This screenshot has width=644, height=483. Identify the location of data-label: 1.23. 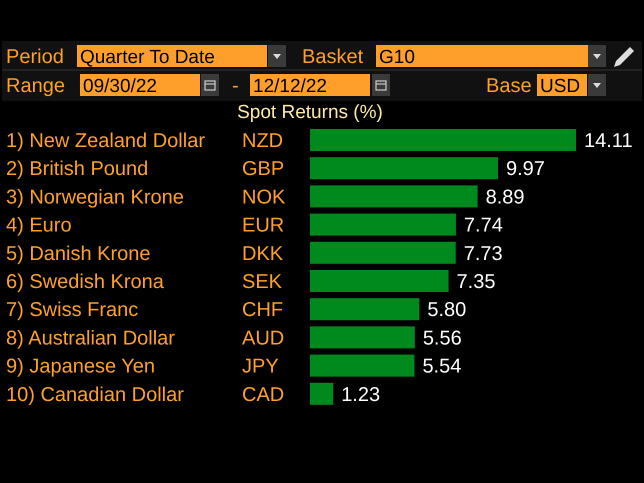
(360, 395).